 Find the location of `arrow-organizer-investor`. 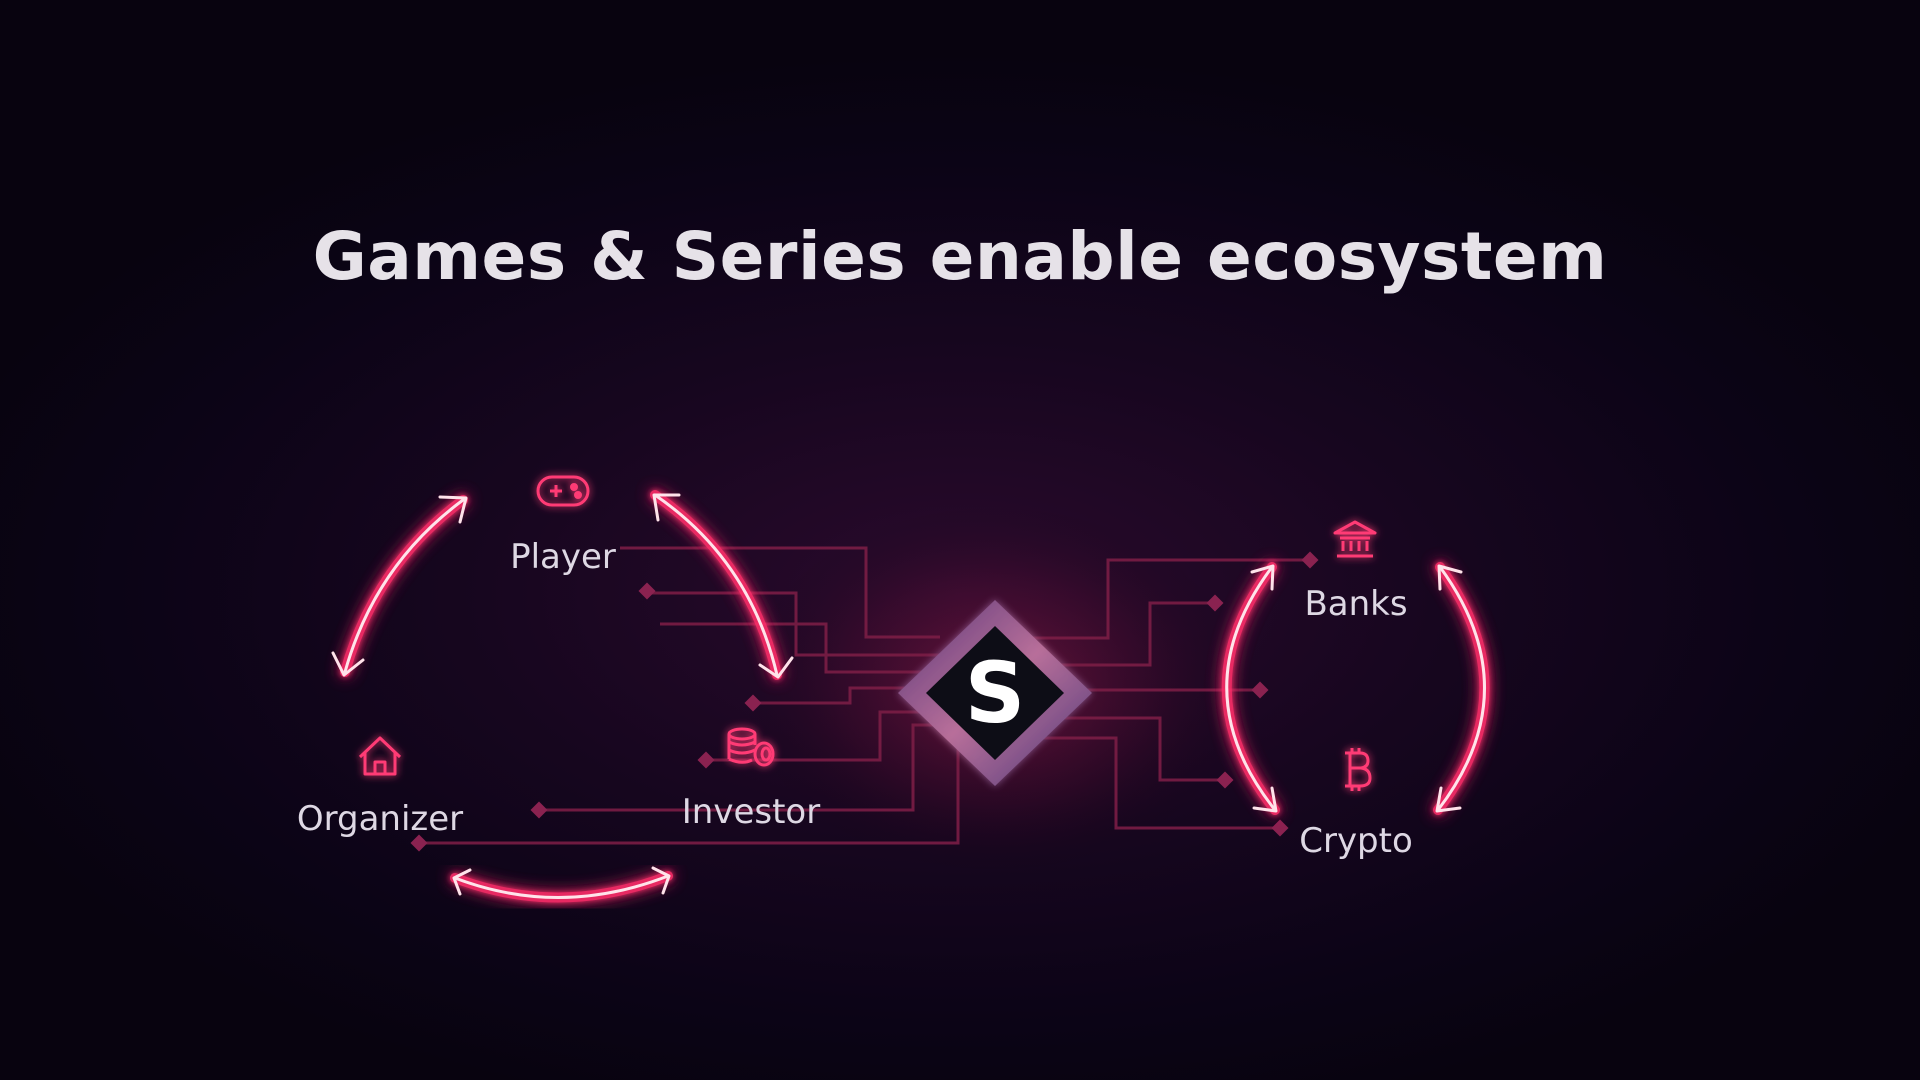

arrow-organizer-investor is located at coordinates (561, 884).